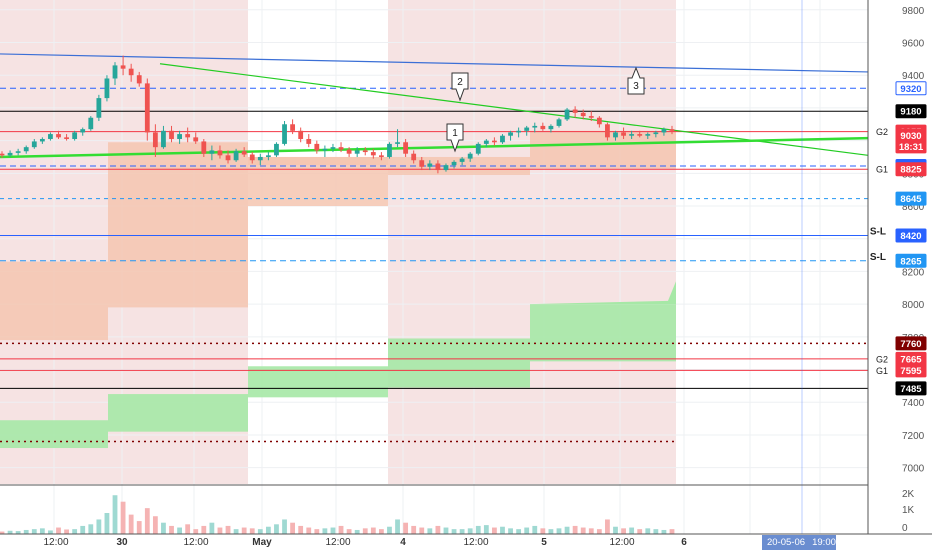  Describe the element at coordinates (434, 147) in the screenshot. I see `green-trendline-lower` at that location.